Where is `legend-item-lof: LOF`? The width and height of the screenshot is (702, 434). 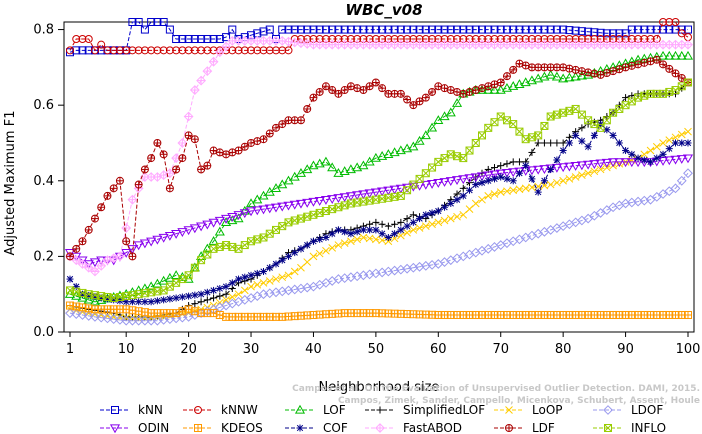
legend-item-lof: LOF is located at coordinates (315, 410).